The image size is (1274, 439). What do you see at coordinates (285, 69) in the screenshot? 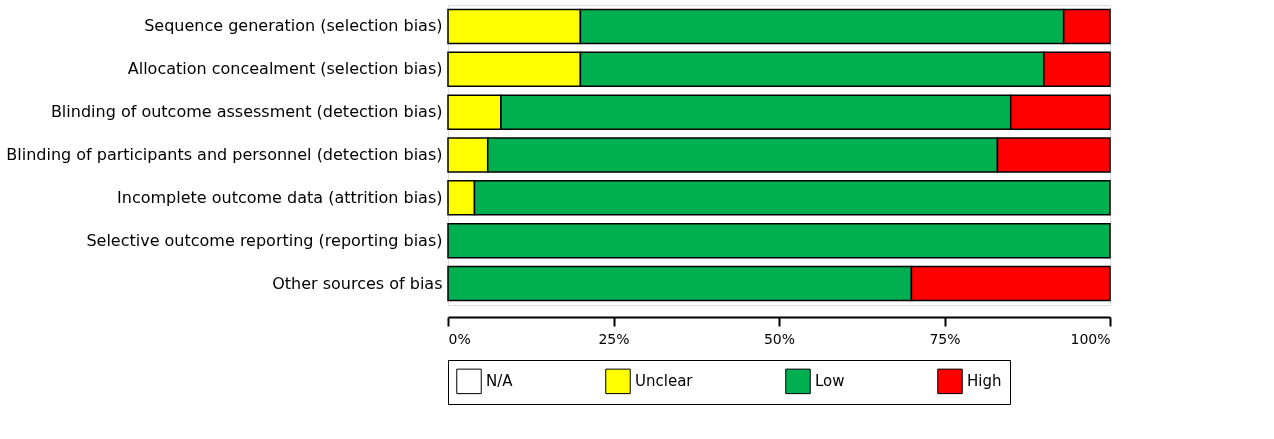
I see `y-tick-label: Allocation concealment (selection bias)` at bounding box center [285, 69].